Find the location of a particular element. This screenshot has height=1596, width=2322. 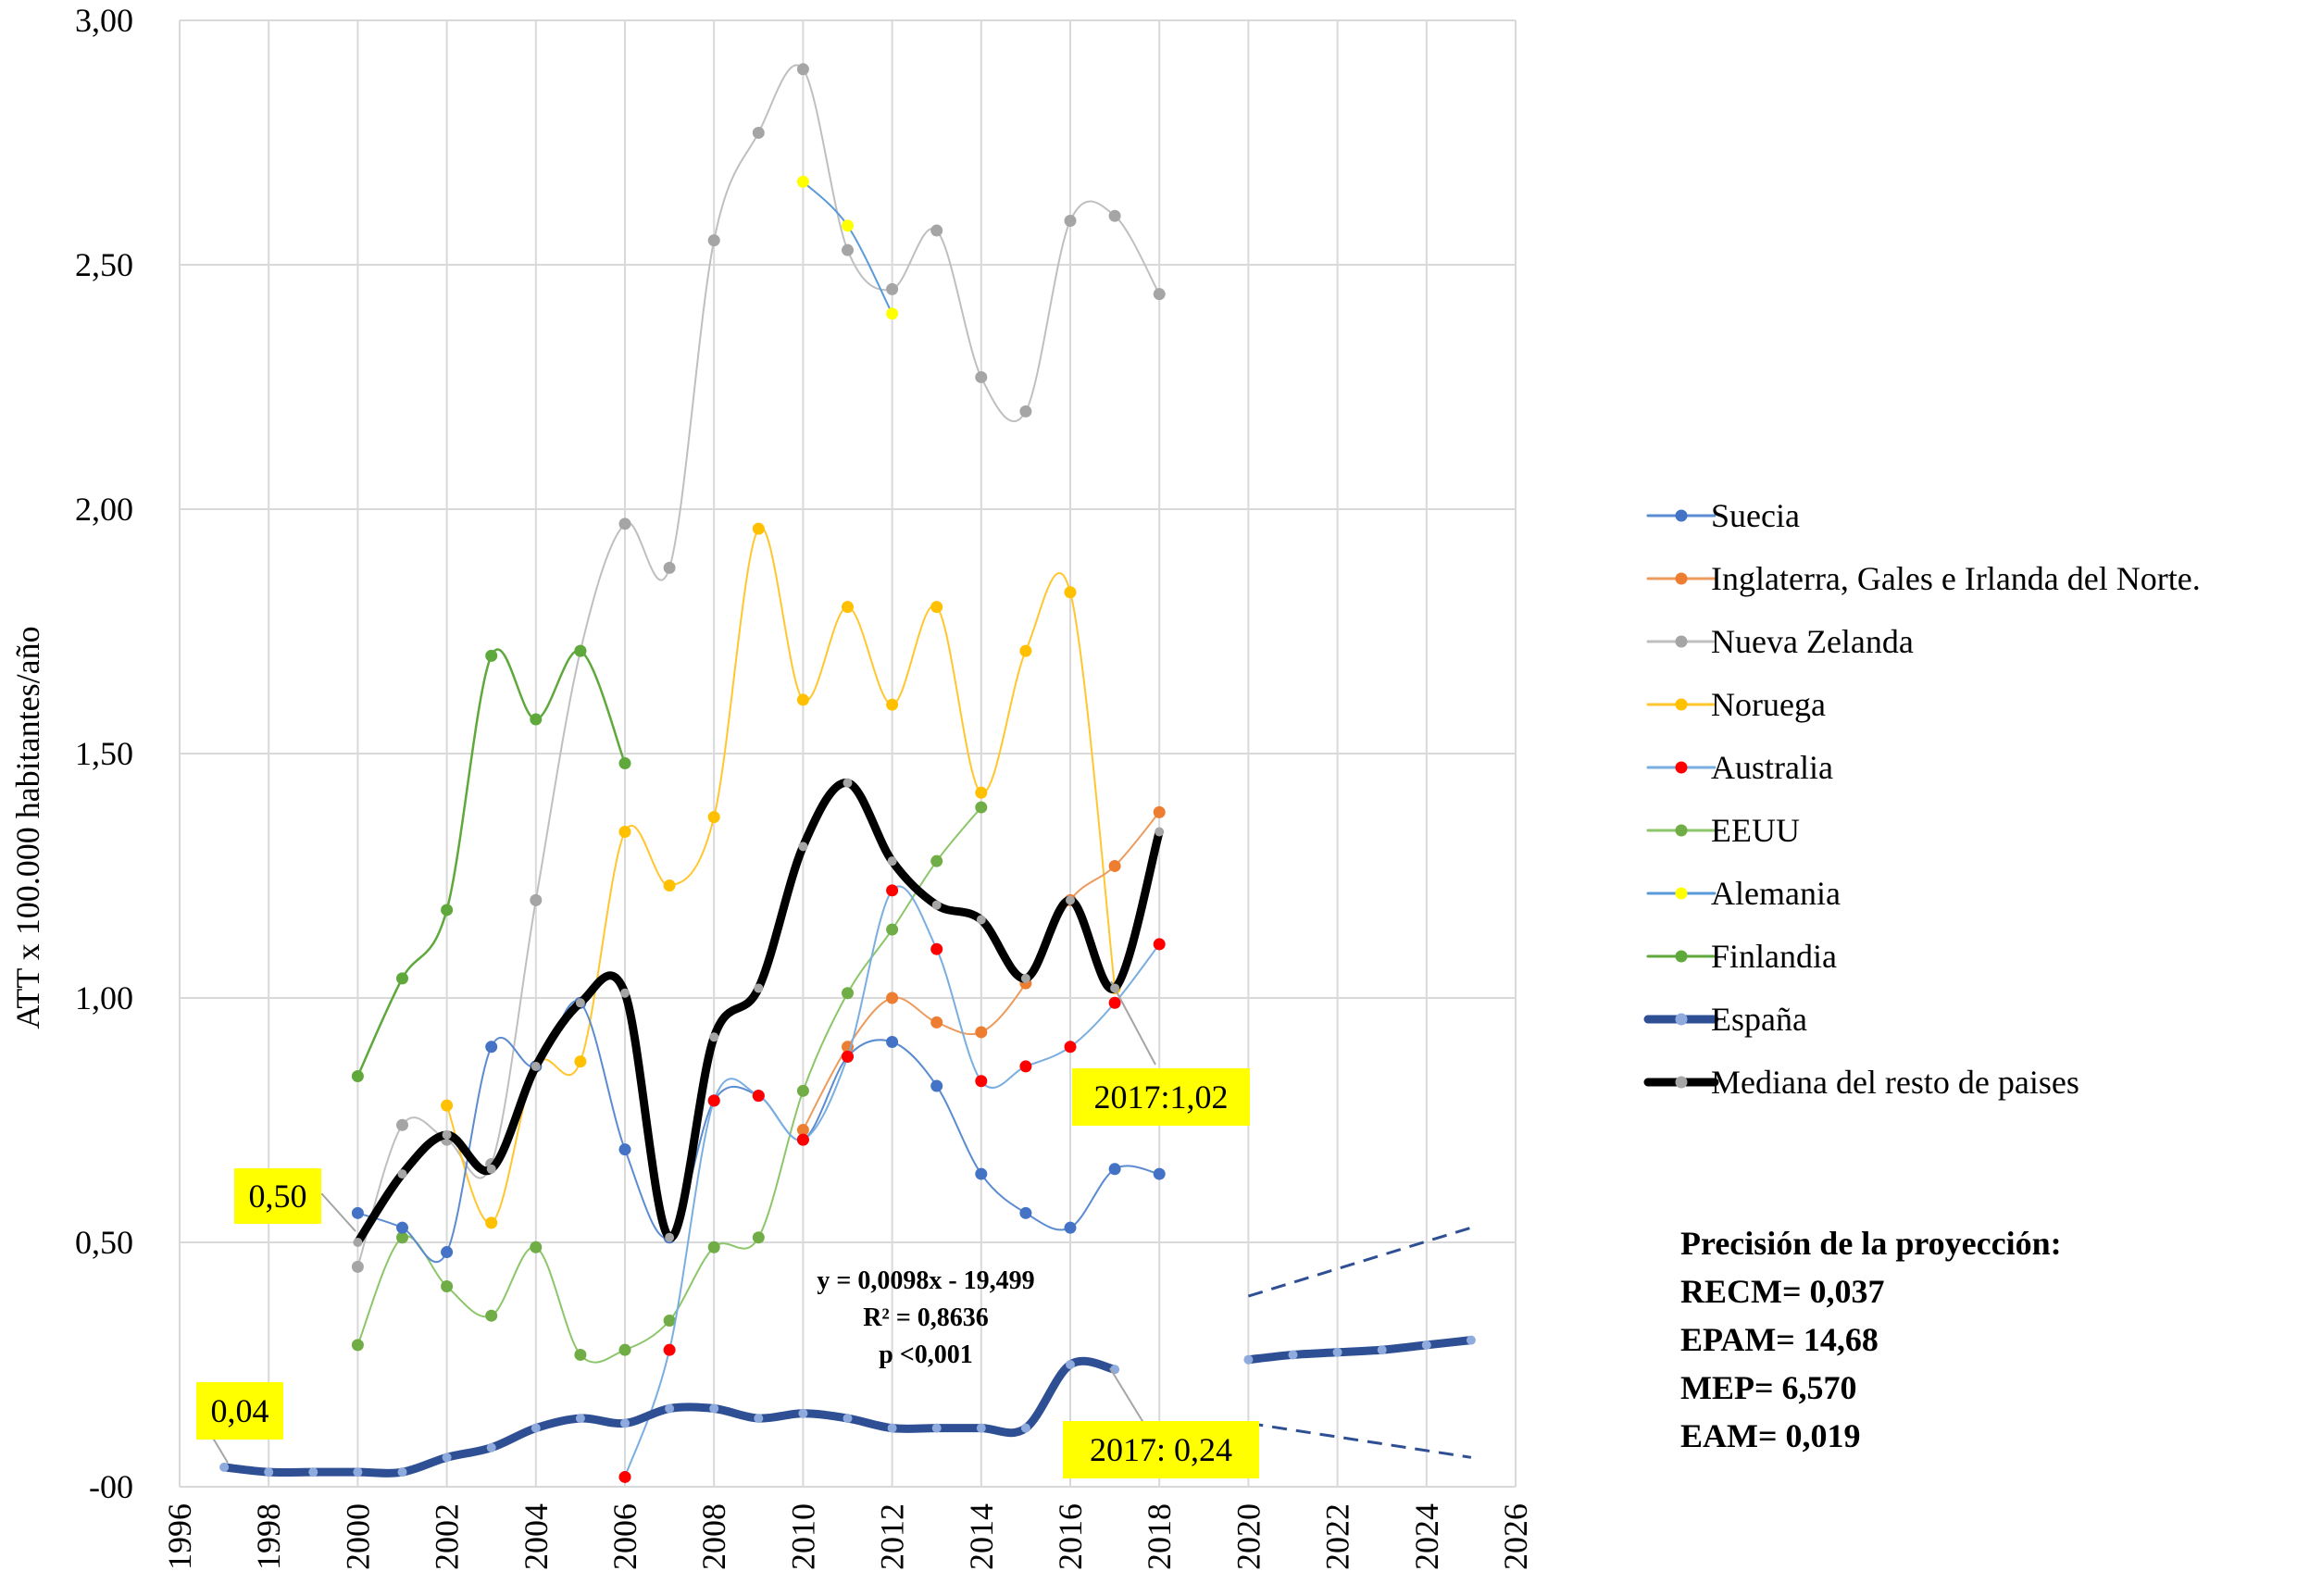

x-tick-label: 2012 is located at coordinates (892, 1536).